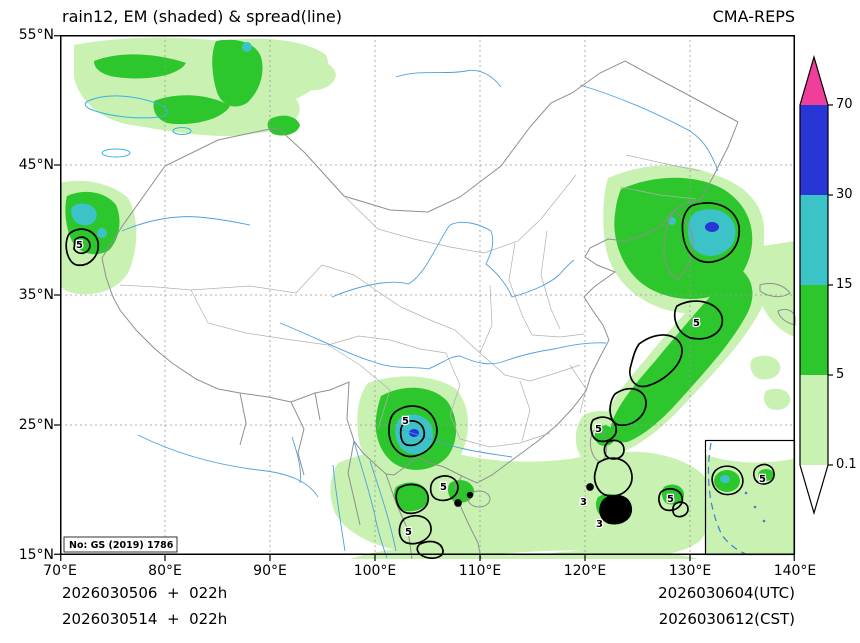 The height and width of the screenshot is (643, 860). I want to click on cb-seg-below-0p1, so click(814, 489).